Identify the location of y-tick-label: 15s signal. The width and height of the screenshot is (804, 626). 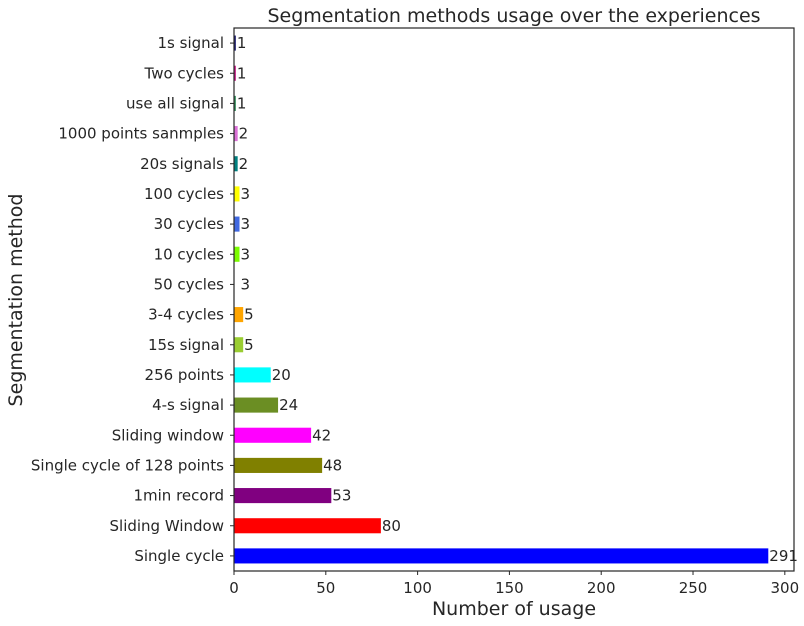
(186, 345).